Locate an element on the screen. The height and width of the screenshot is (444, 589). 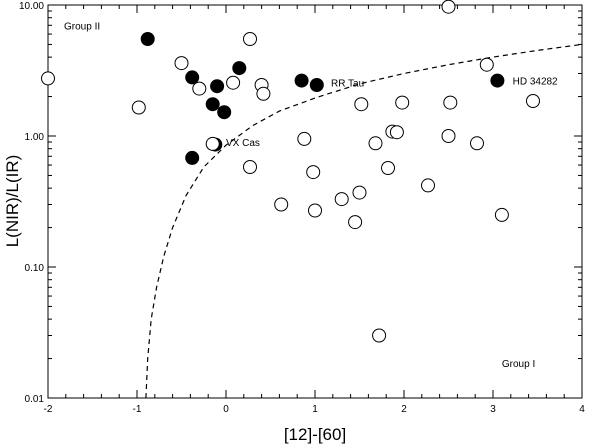
x-tick-label: -1 is located at coordinates (137, 409).